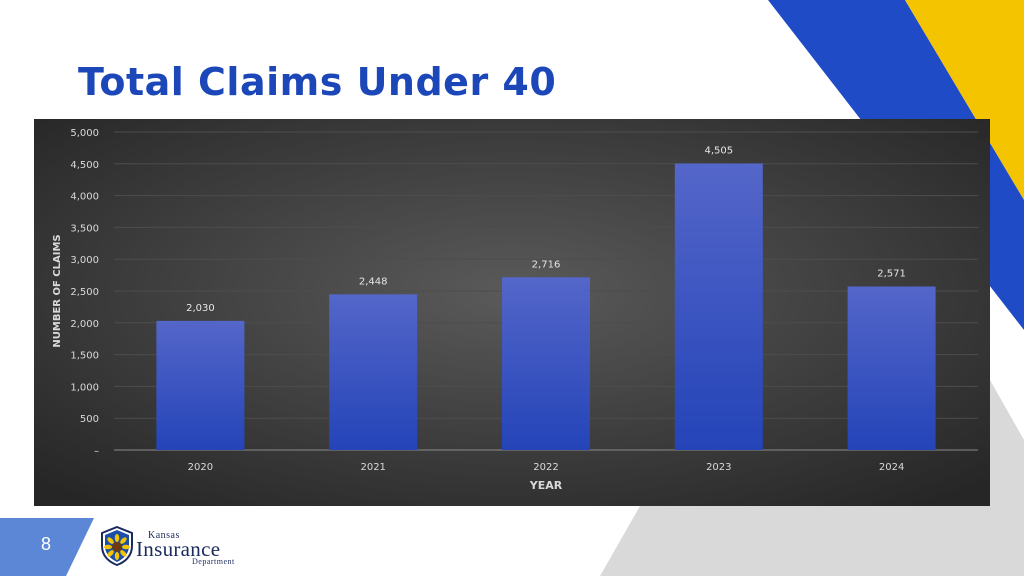  What do you see at coordinates (546, 363) in the screenshot?
I see `bar-2022` at bounding box center [546, 363].